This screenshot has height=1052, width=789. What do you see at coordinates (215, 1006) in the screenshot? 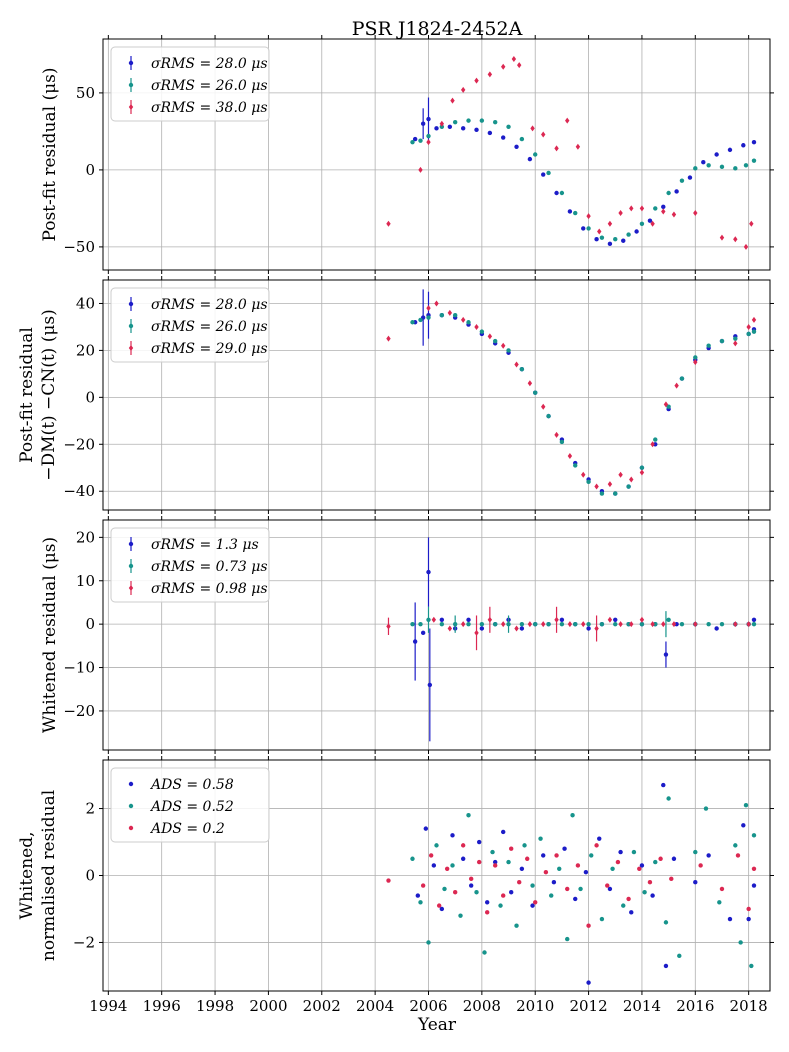
I see `x-tick-label: 1998` at bounding box center [215, 1006].